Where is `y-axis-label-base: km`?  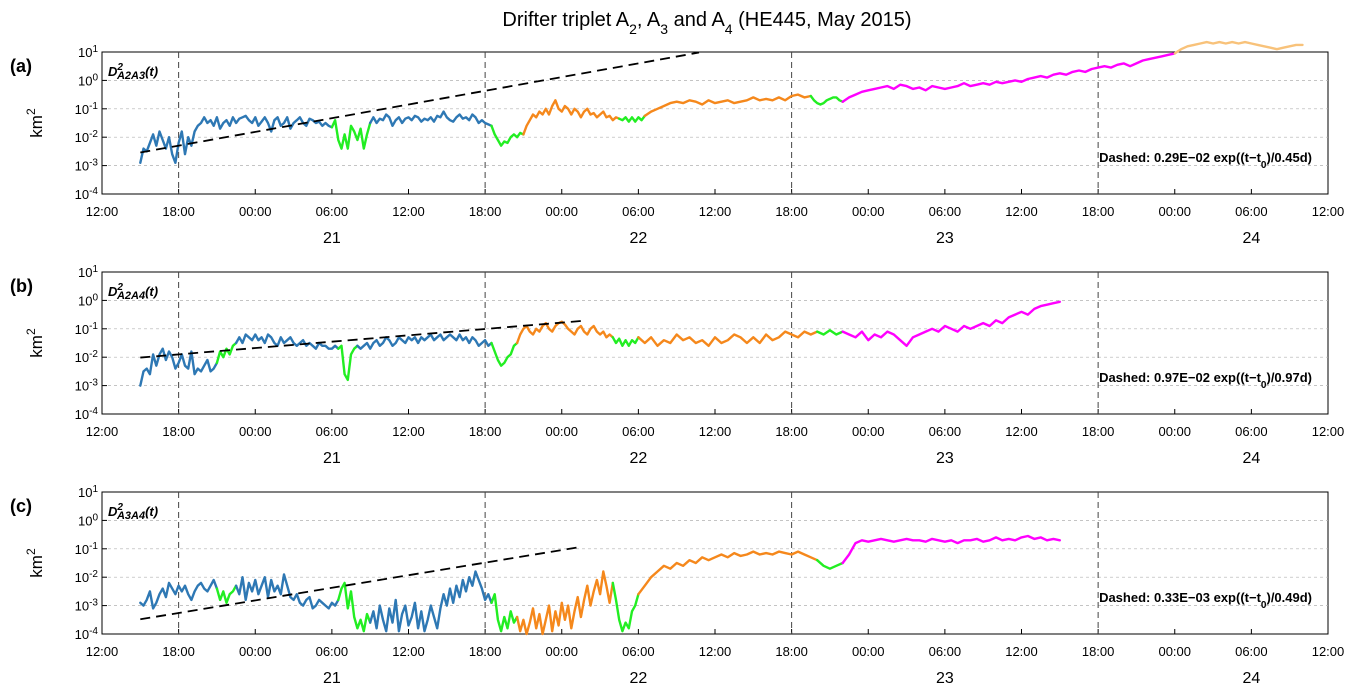 y-axis-label-base: km is located at coordinates (36, 126).